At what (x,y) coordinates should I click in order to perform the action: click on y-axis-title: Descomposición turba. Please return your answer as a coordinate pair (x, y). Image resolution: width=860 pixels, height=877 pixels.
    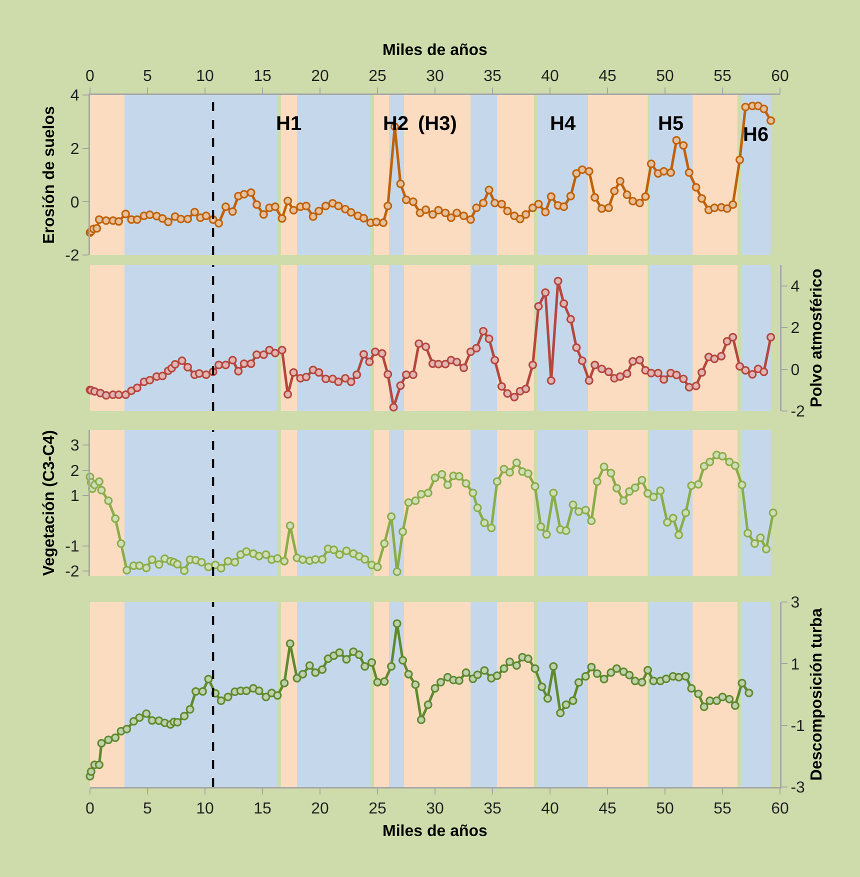
    Looking at the image, I should click on (817, 694).